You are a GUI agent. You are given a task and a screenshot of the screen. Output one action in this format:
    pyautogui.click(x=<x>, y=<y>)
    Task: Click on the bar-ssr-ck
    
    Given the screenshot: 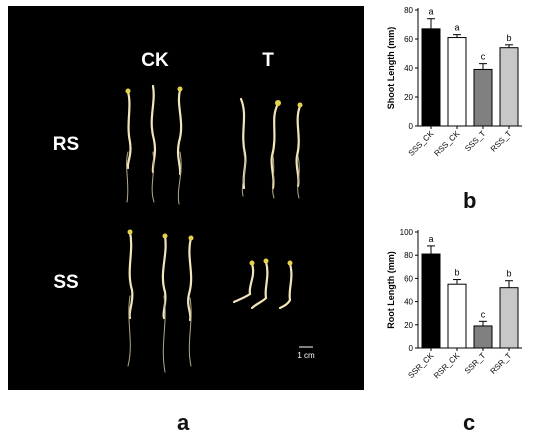 What is the action you would take?
    pyautogui.click(x=431, y=301)
    